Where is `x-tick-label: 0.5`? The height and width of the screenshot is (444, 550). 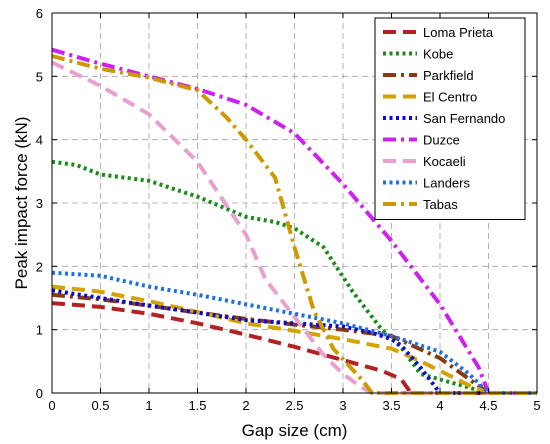
x-tick-label: 0.5 is located at coordinates (100, 405).